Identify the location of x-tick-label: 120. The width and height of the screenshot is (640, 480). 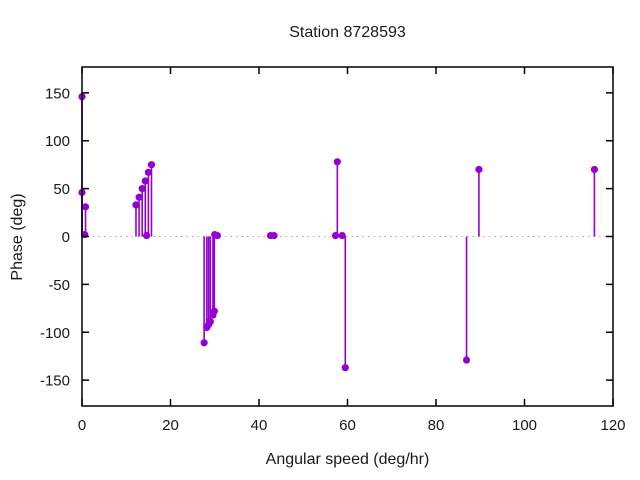
(612, 425).